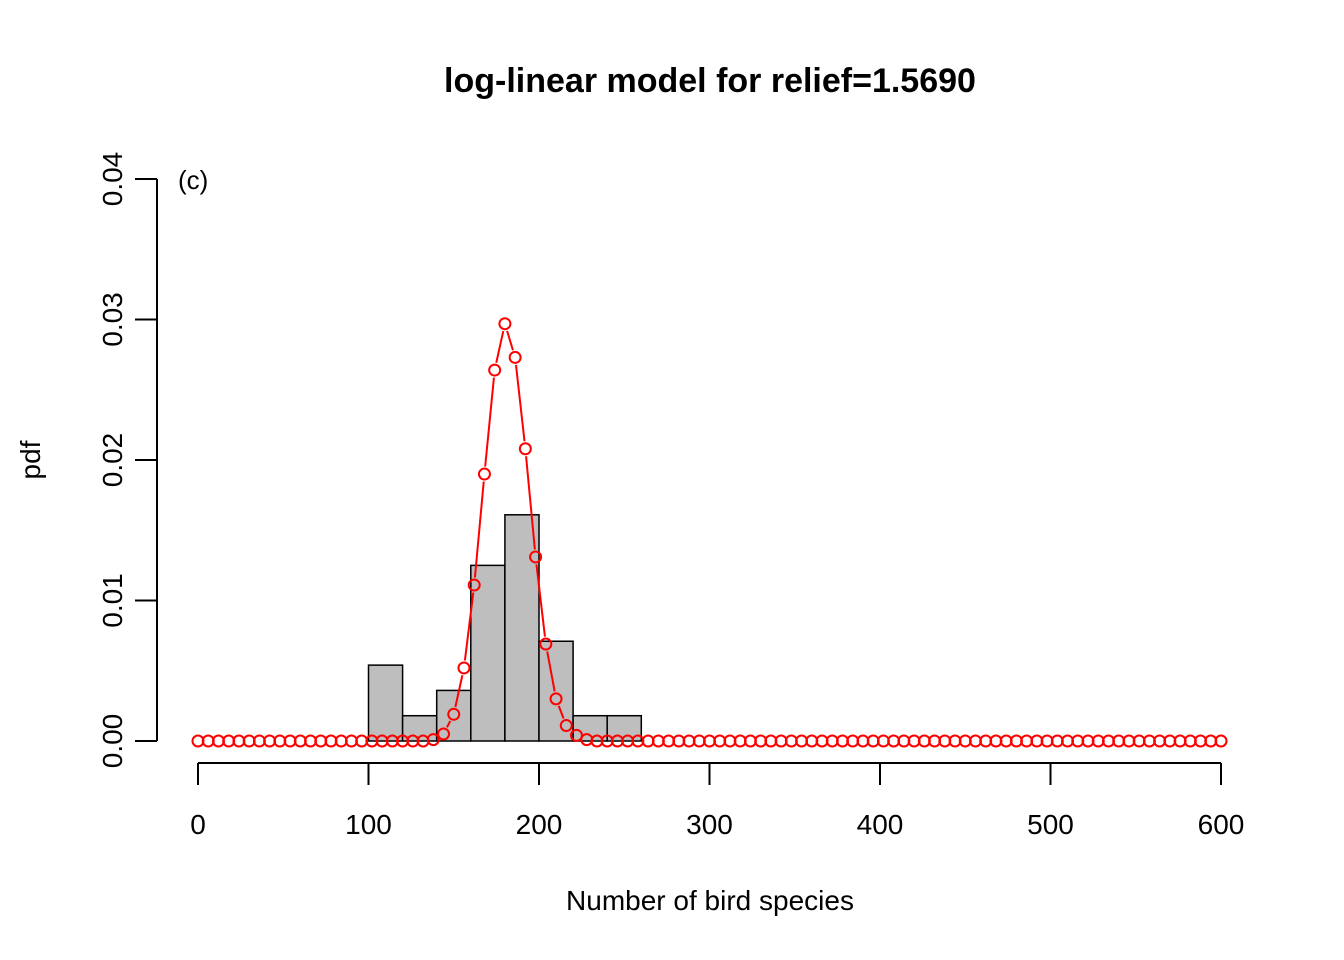 The height and width of the screenshot is (960, 1344). Describe the element at coordinates (1050, 824) in the screenshot. I see `x-tick-label: 500` at that location.